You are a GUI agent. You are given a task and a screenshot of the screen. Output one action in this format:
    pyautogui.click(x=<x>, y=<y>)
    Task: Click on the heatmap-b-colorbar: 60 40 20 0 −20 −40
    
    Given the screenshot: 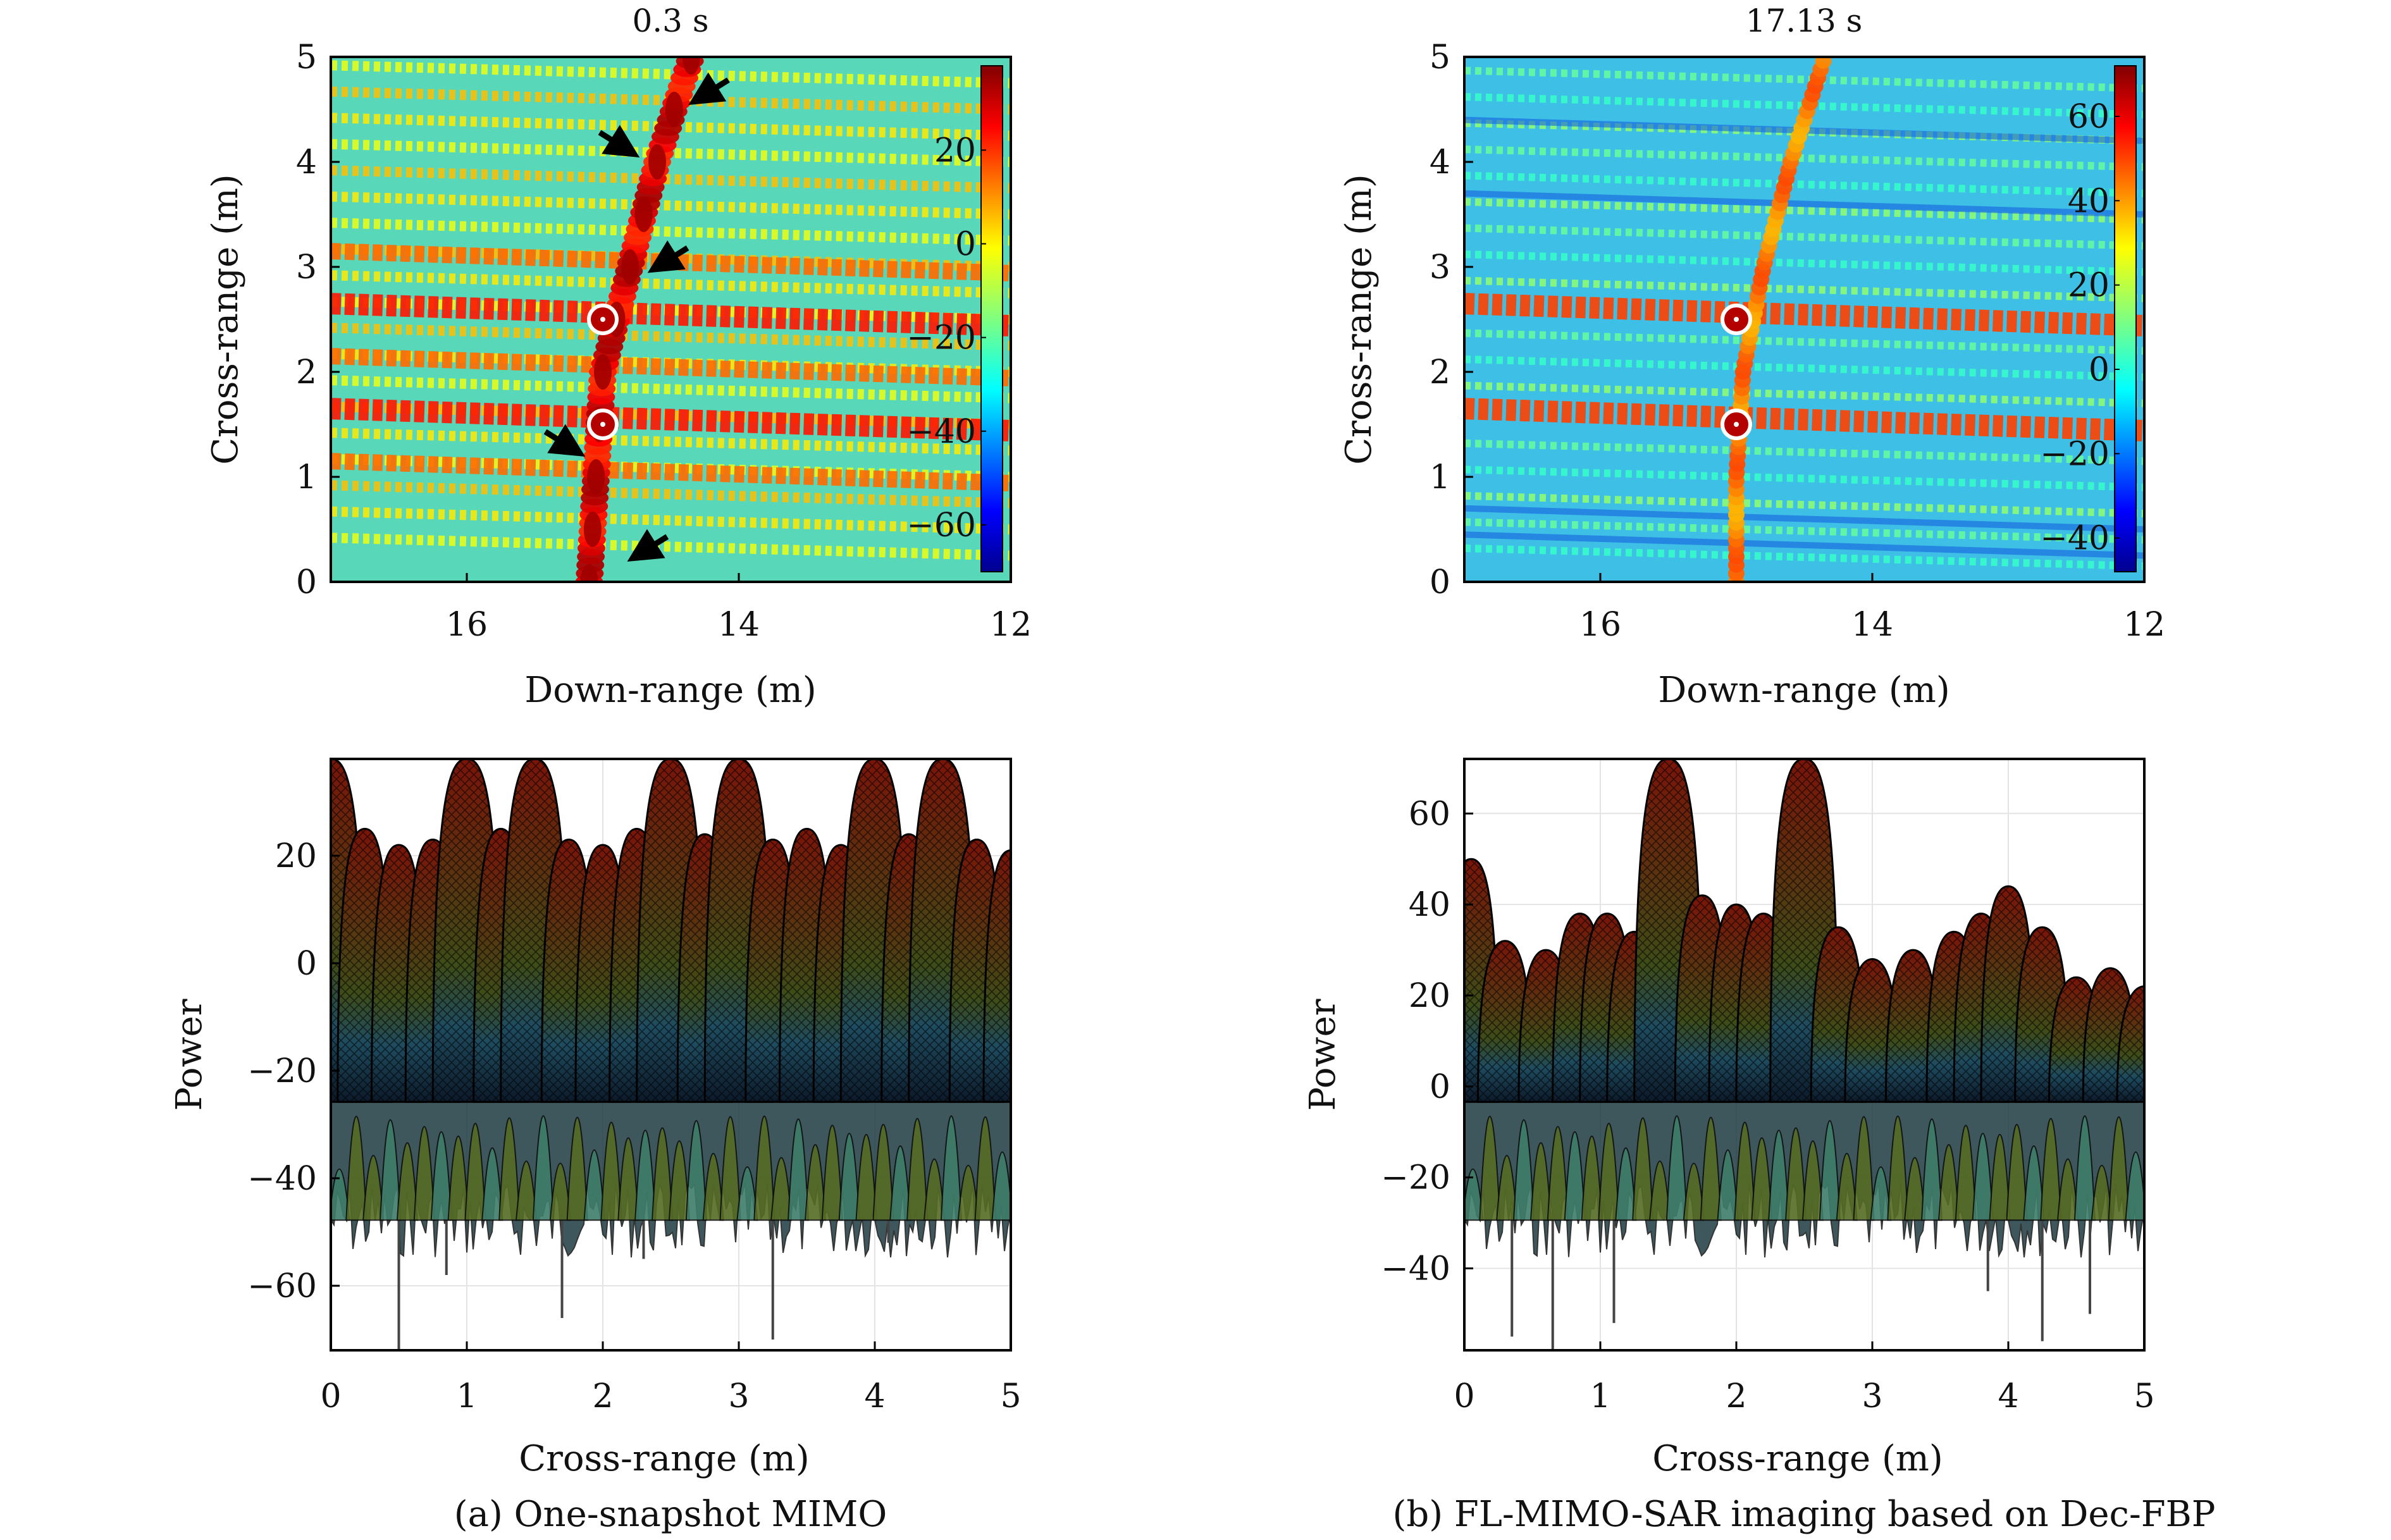 What is the action you would take?
    pyautogui.click(x=2088, y=319)
    